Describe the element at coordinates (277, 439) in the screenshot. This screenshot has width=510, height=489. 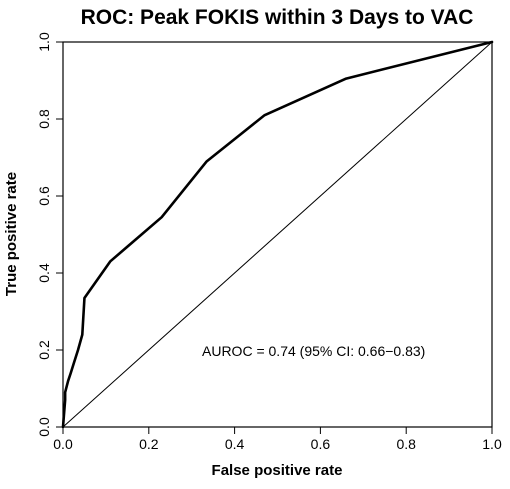
I see `x-axis: 0.0 0.2 0.4 0.6 0.8 1.0` at that location.